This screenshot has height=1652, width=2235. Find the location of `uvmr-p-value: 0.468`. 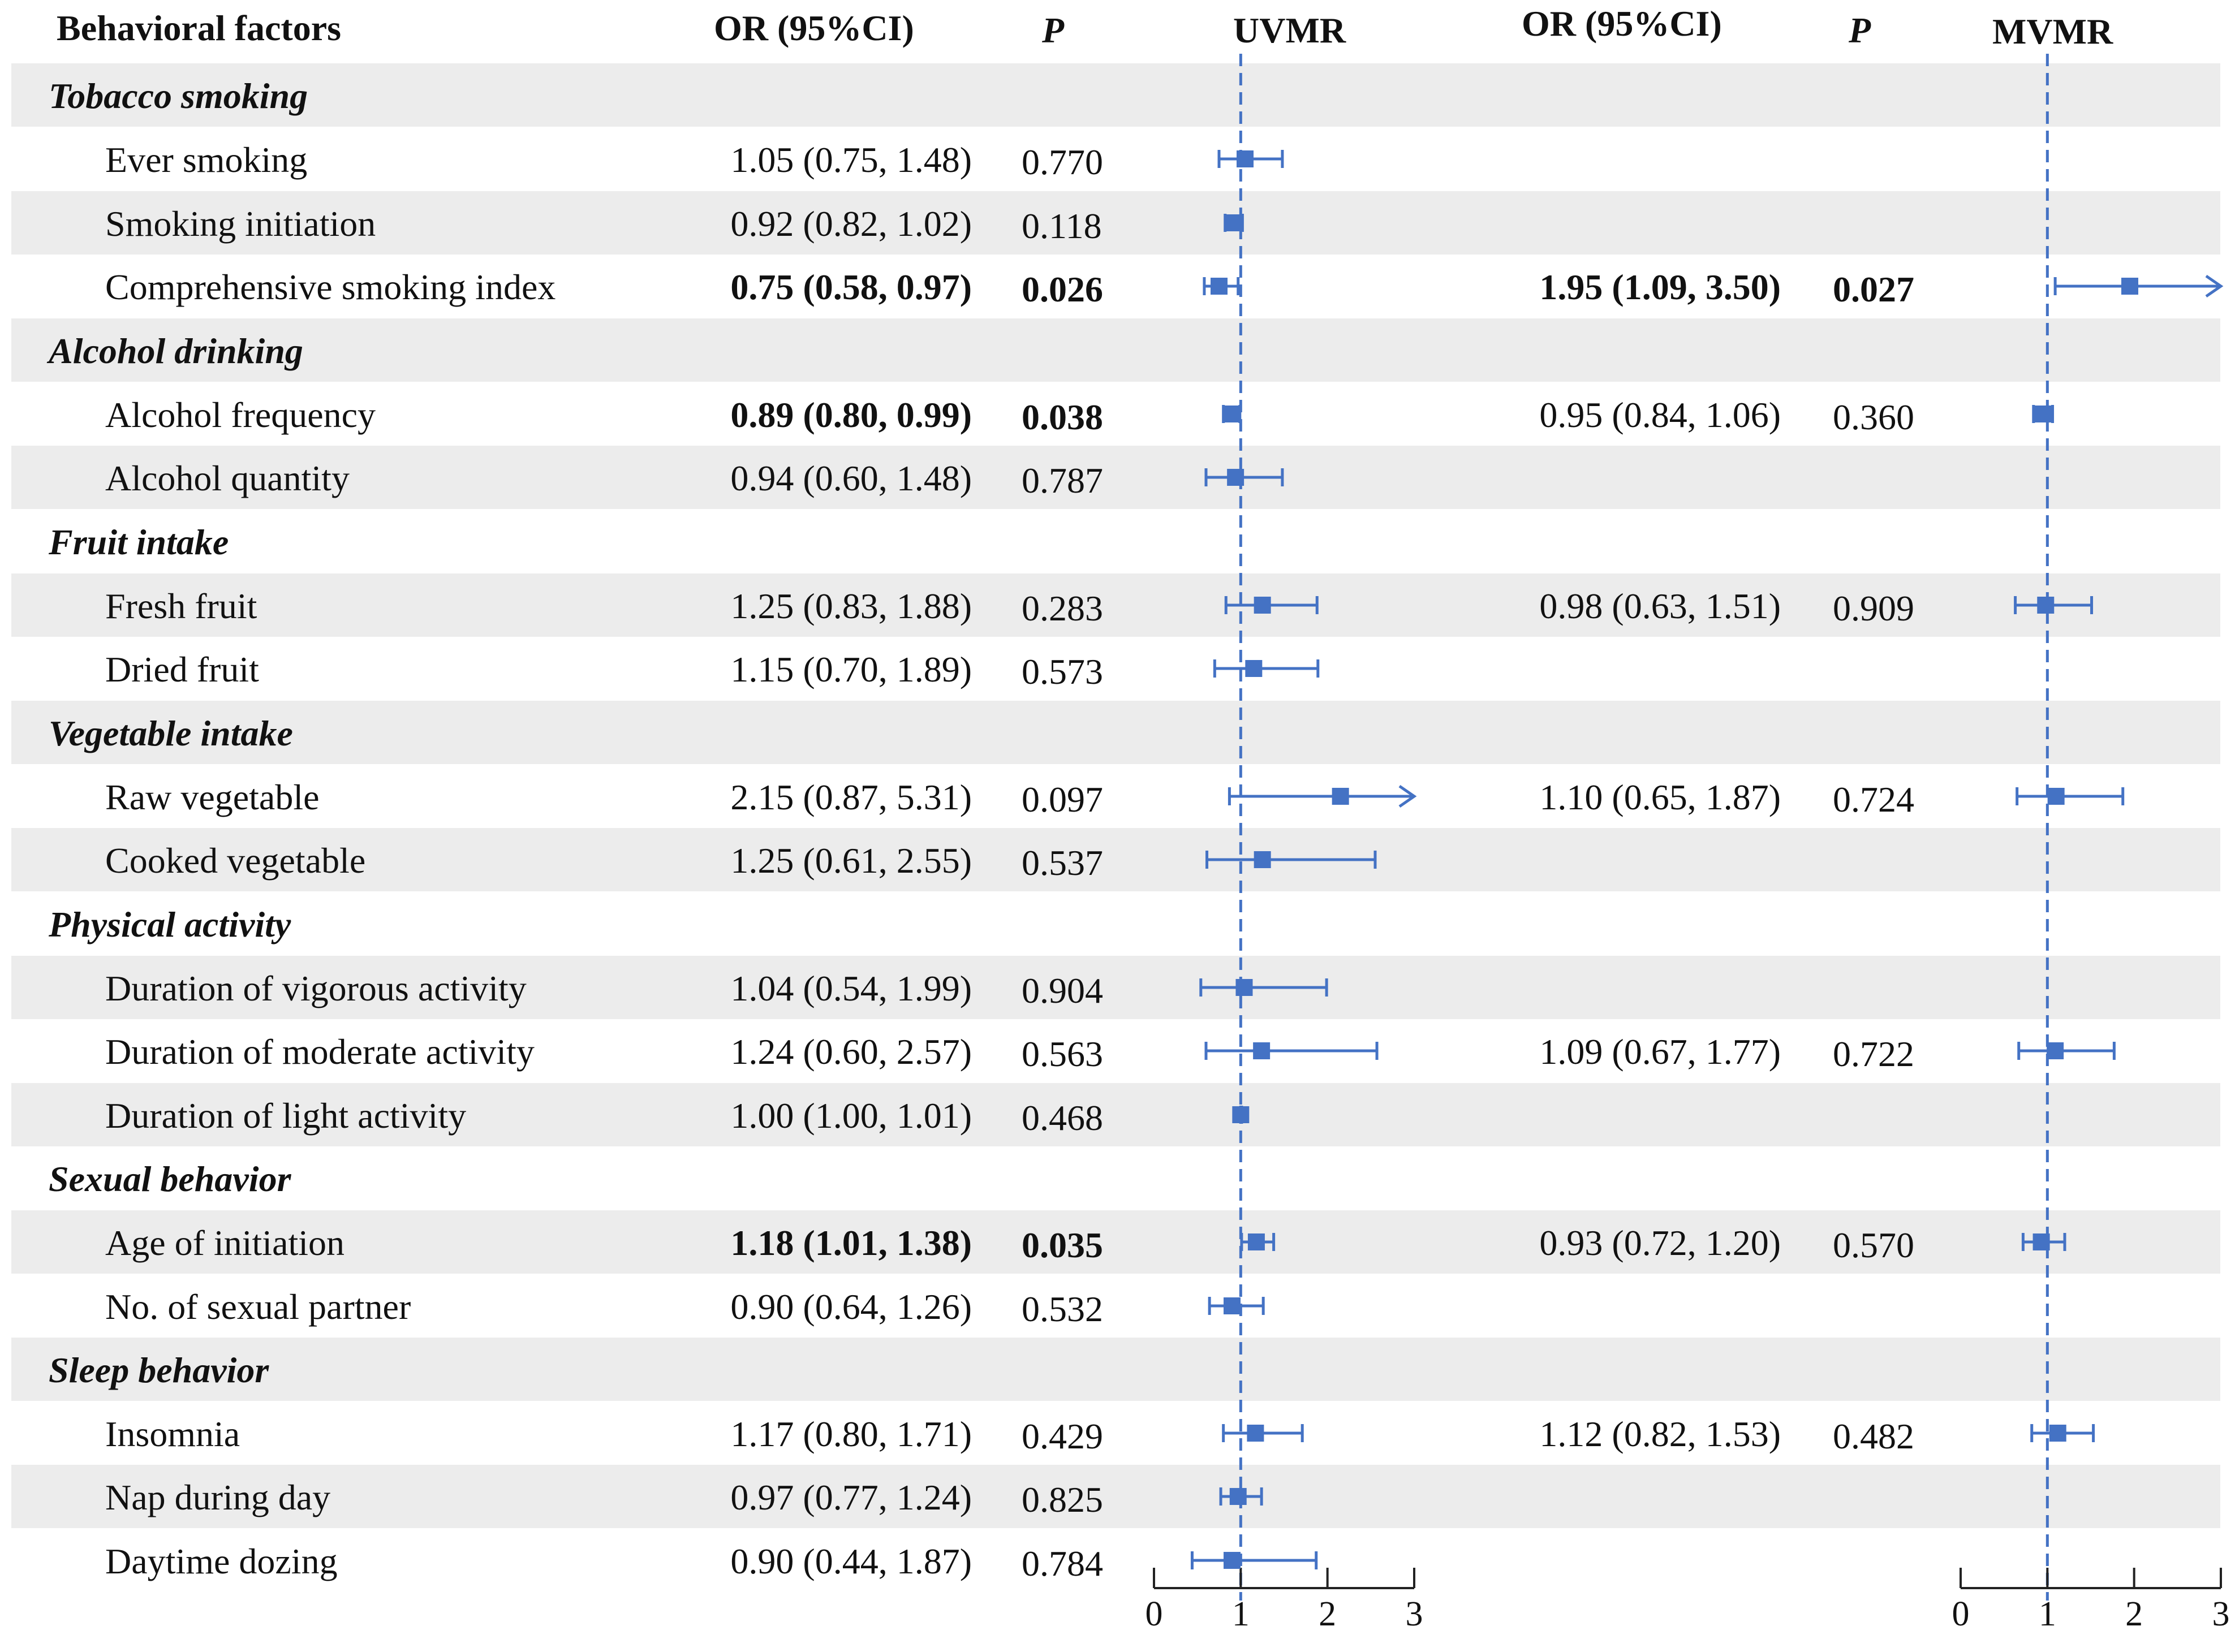

uvmr-p-value: 0.468 is located at coordinates (1062, 1118).